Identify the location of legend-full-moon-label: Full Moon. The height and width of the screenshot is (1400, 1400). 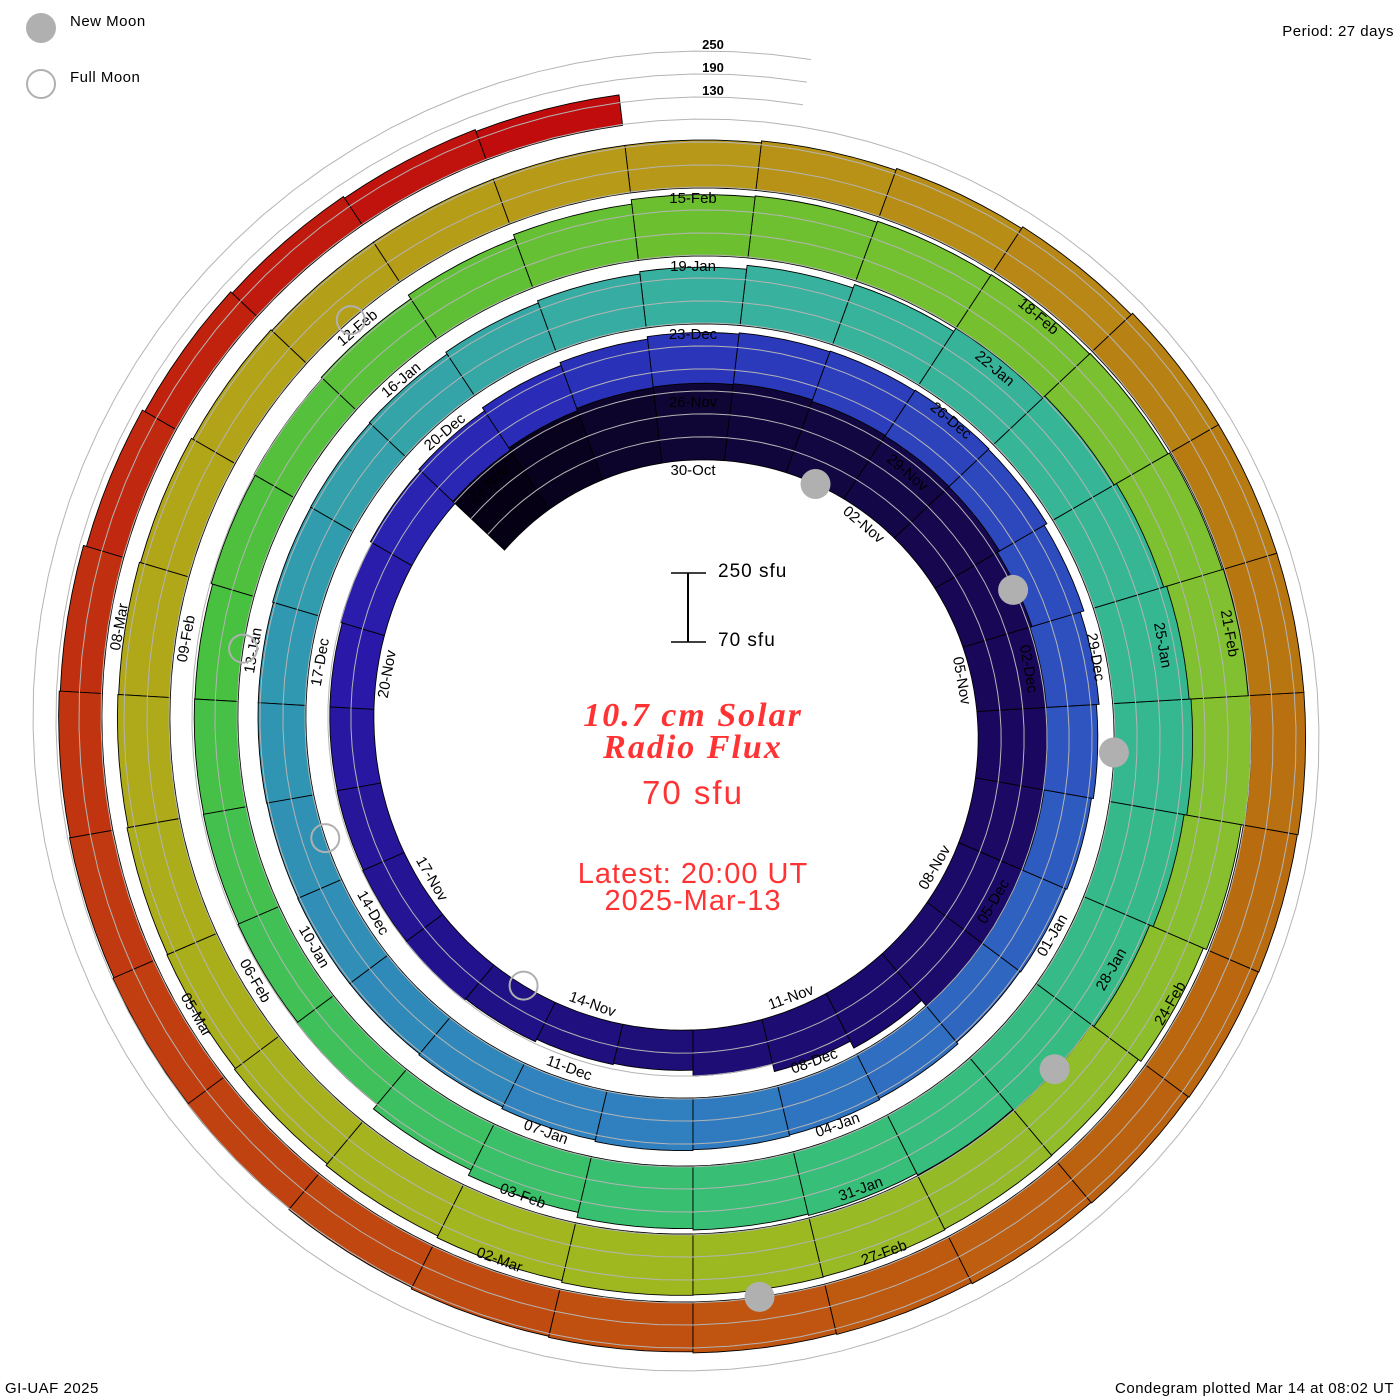
(105, 77).